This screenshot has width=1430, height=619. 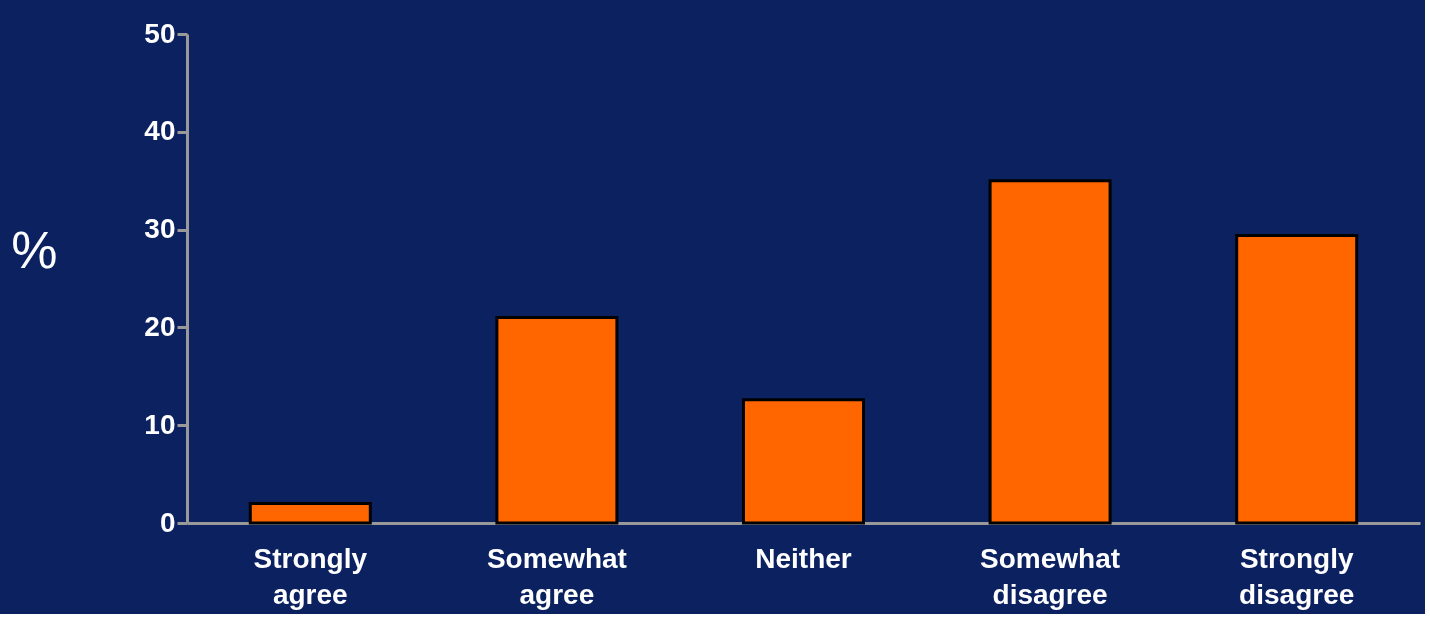 I want to click on y-tick-label: 40, so click(x=160, y=131).